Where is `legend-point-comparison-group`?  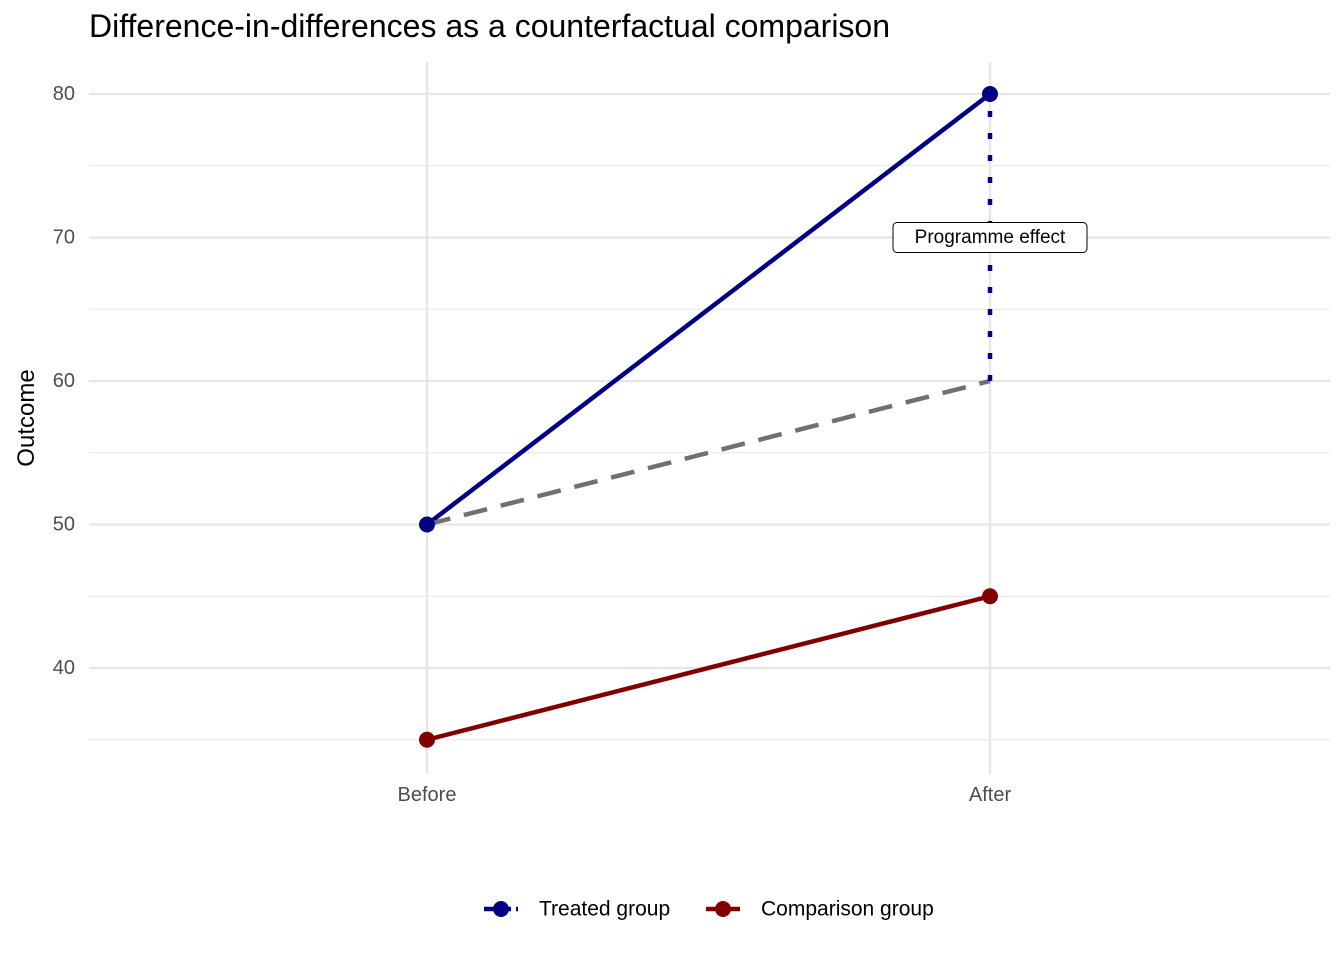
legend-point-comparison-group is located at coordinates (723, 909).